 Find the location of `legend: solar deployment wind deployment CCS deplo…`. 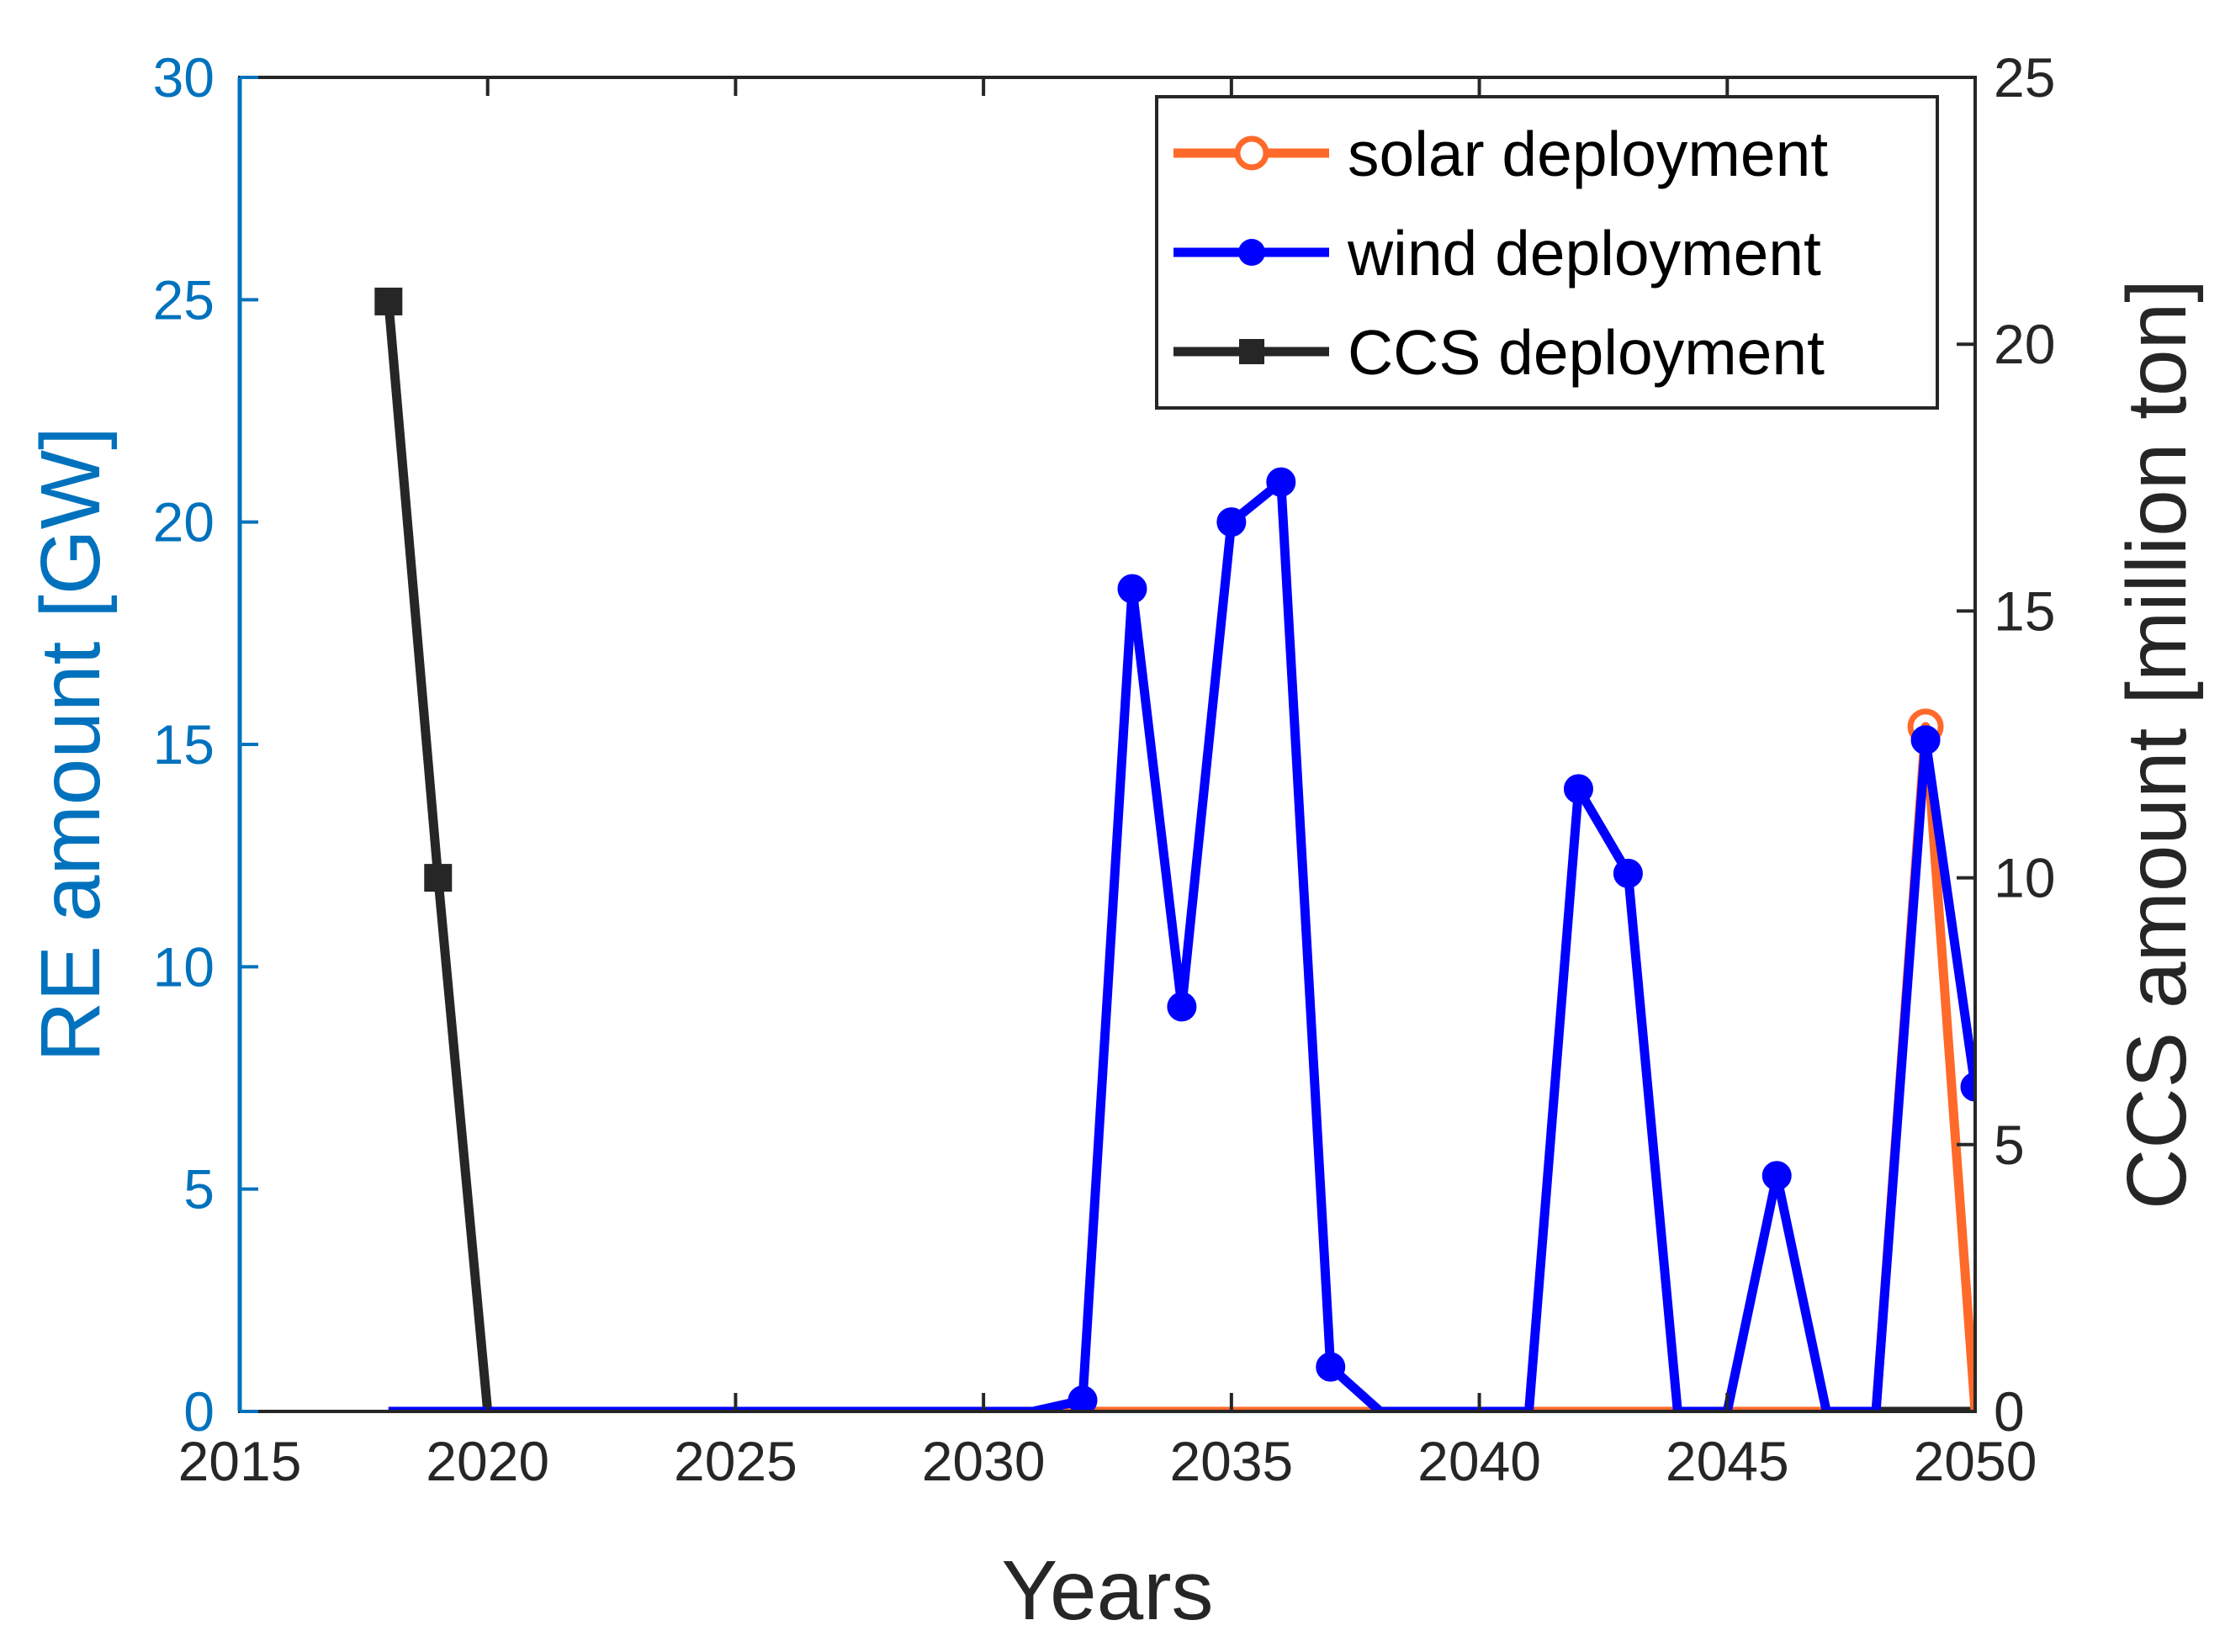

legend: solar deployment wind deployment CCS deplo… is located at coordinates (1547, 252).